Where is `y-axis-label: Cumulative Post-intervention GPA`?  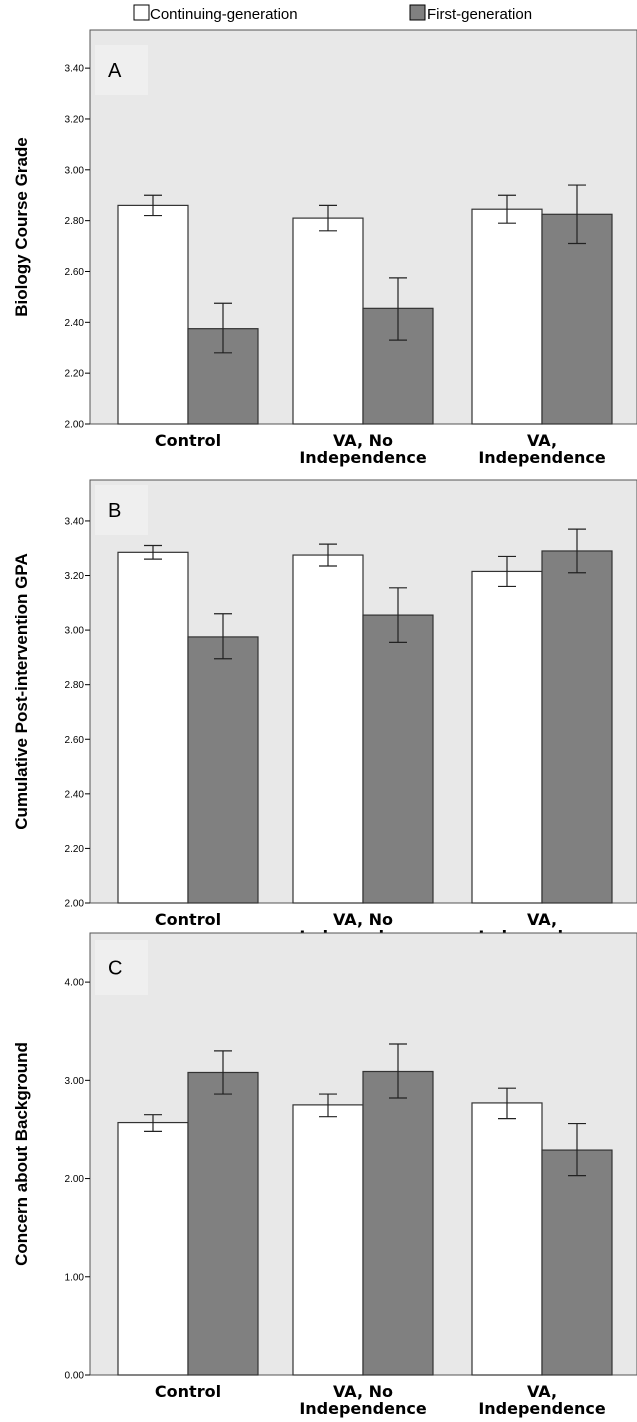 y-axis-label: Cumulative Post-intervention GPA is located at coordinates (21, 691).